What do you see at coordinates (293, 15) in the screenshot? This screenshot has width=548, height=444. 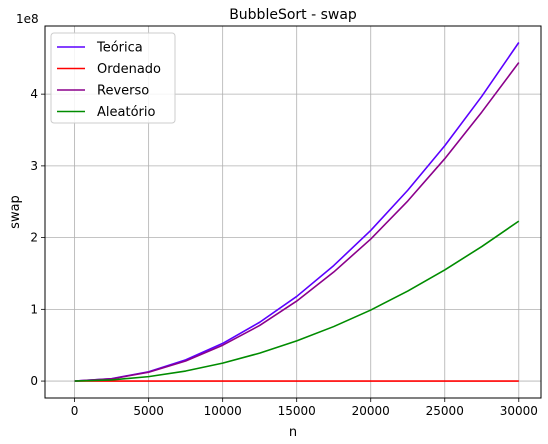 I see `chart-title: BubbleSort - swap` at bounding box center [293, 15].